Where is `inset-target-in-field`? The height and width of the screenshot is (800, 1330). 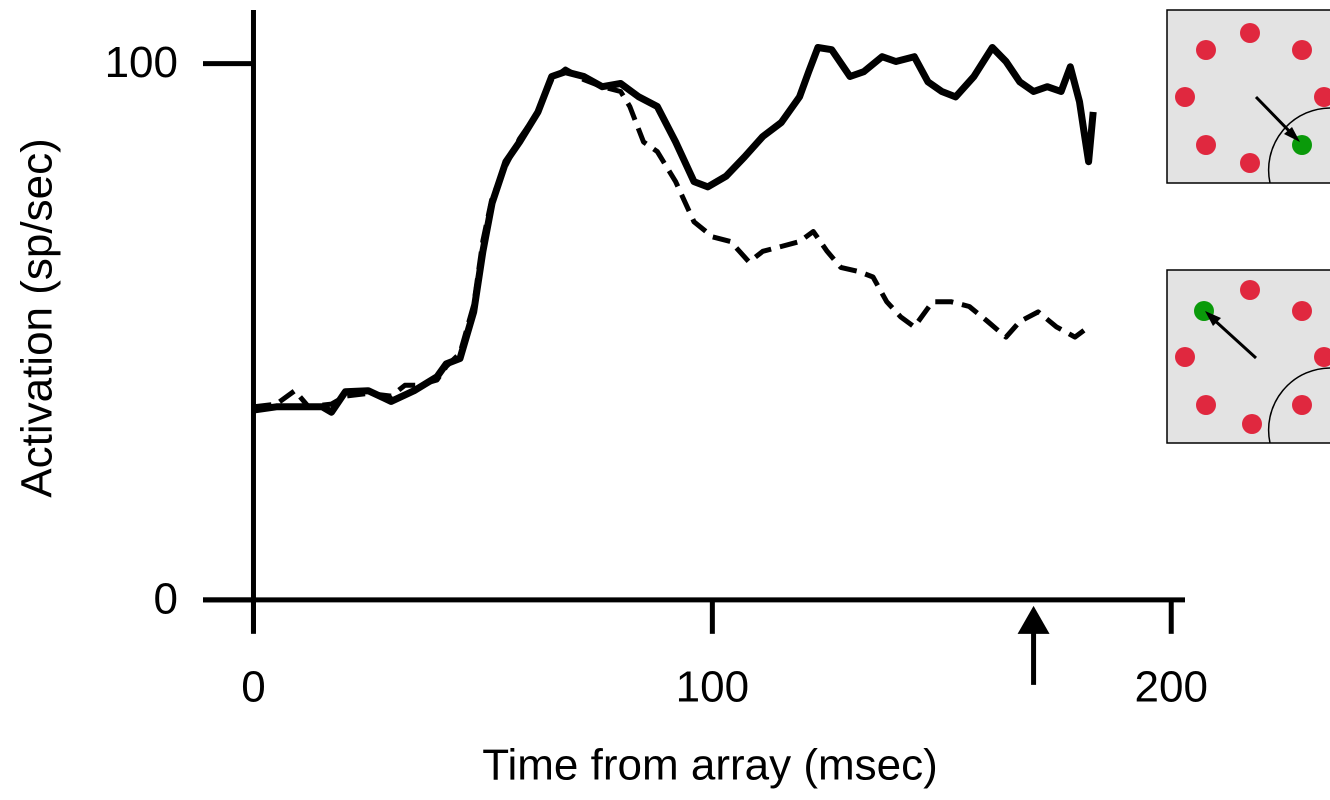 inset-target-in-field is located at coordinates (1248, 96).